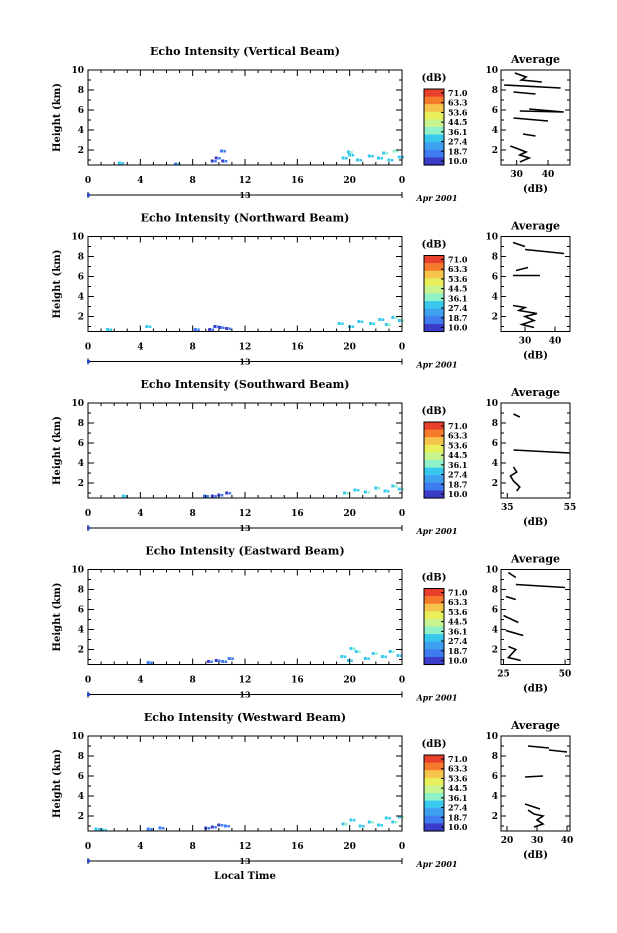  What do you see at coordinates (193, 681) in the screenshot?
I see `x-tick-label: 8` at bounding box center [193, 681].